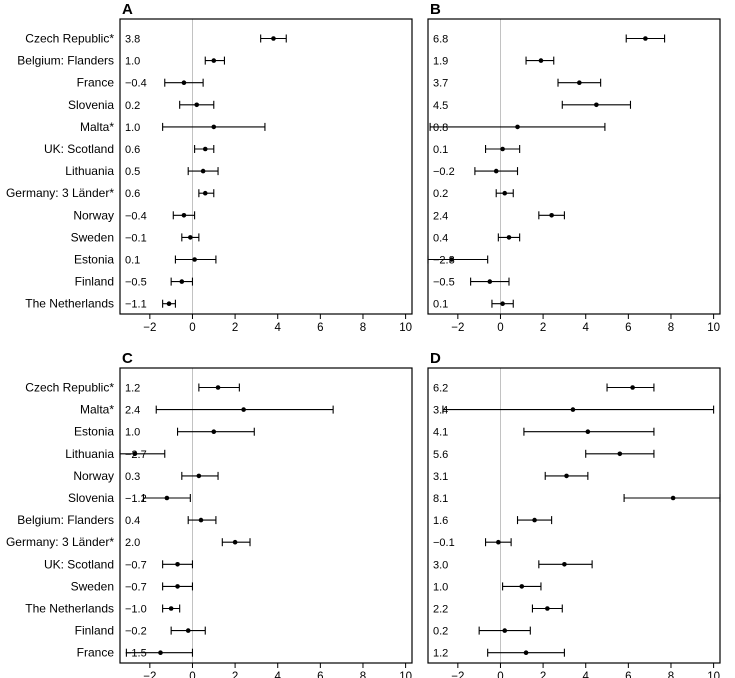 The image size is (735, 678). I want to click on value-label: −0.1, so click(136, 238).